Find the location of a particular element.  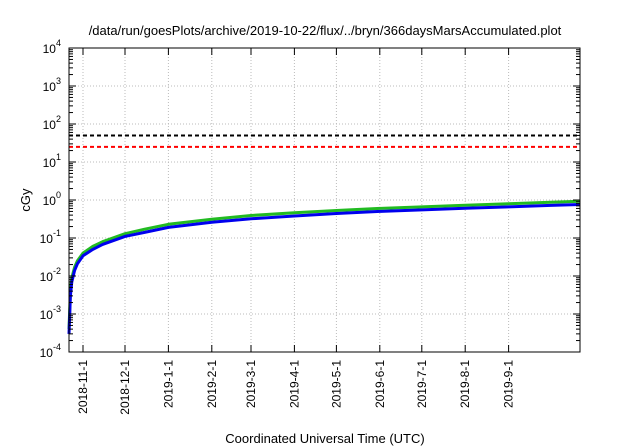

x-tick-label: 2019-5-1 is located at coordinates (336, 384).